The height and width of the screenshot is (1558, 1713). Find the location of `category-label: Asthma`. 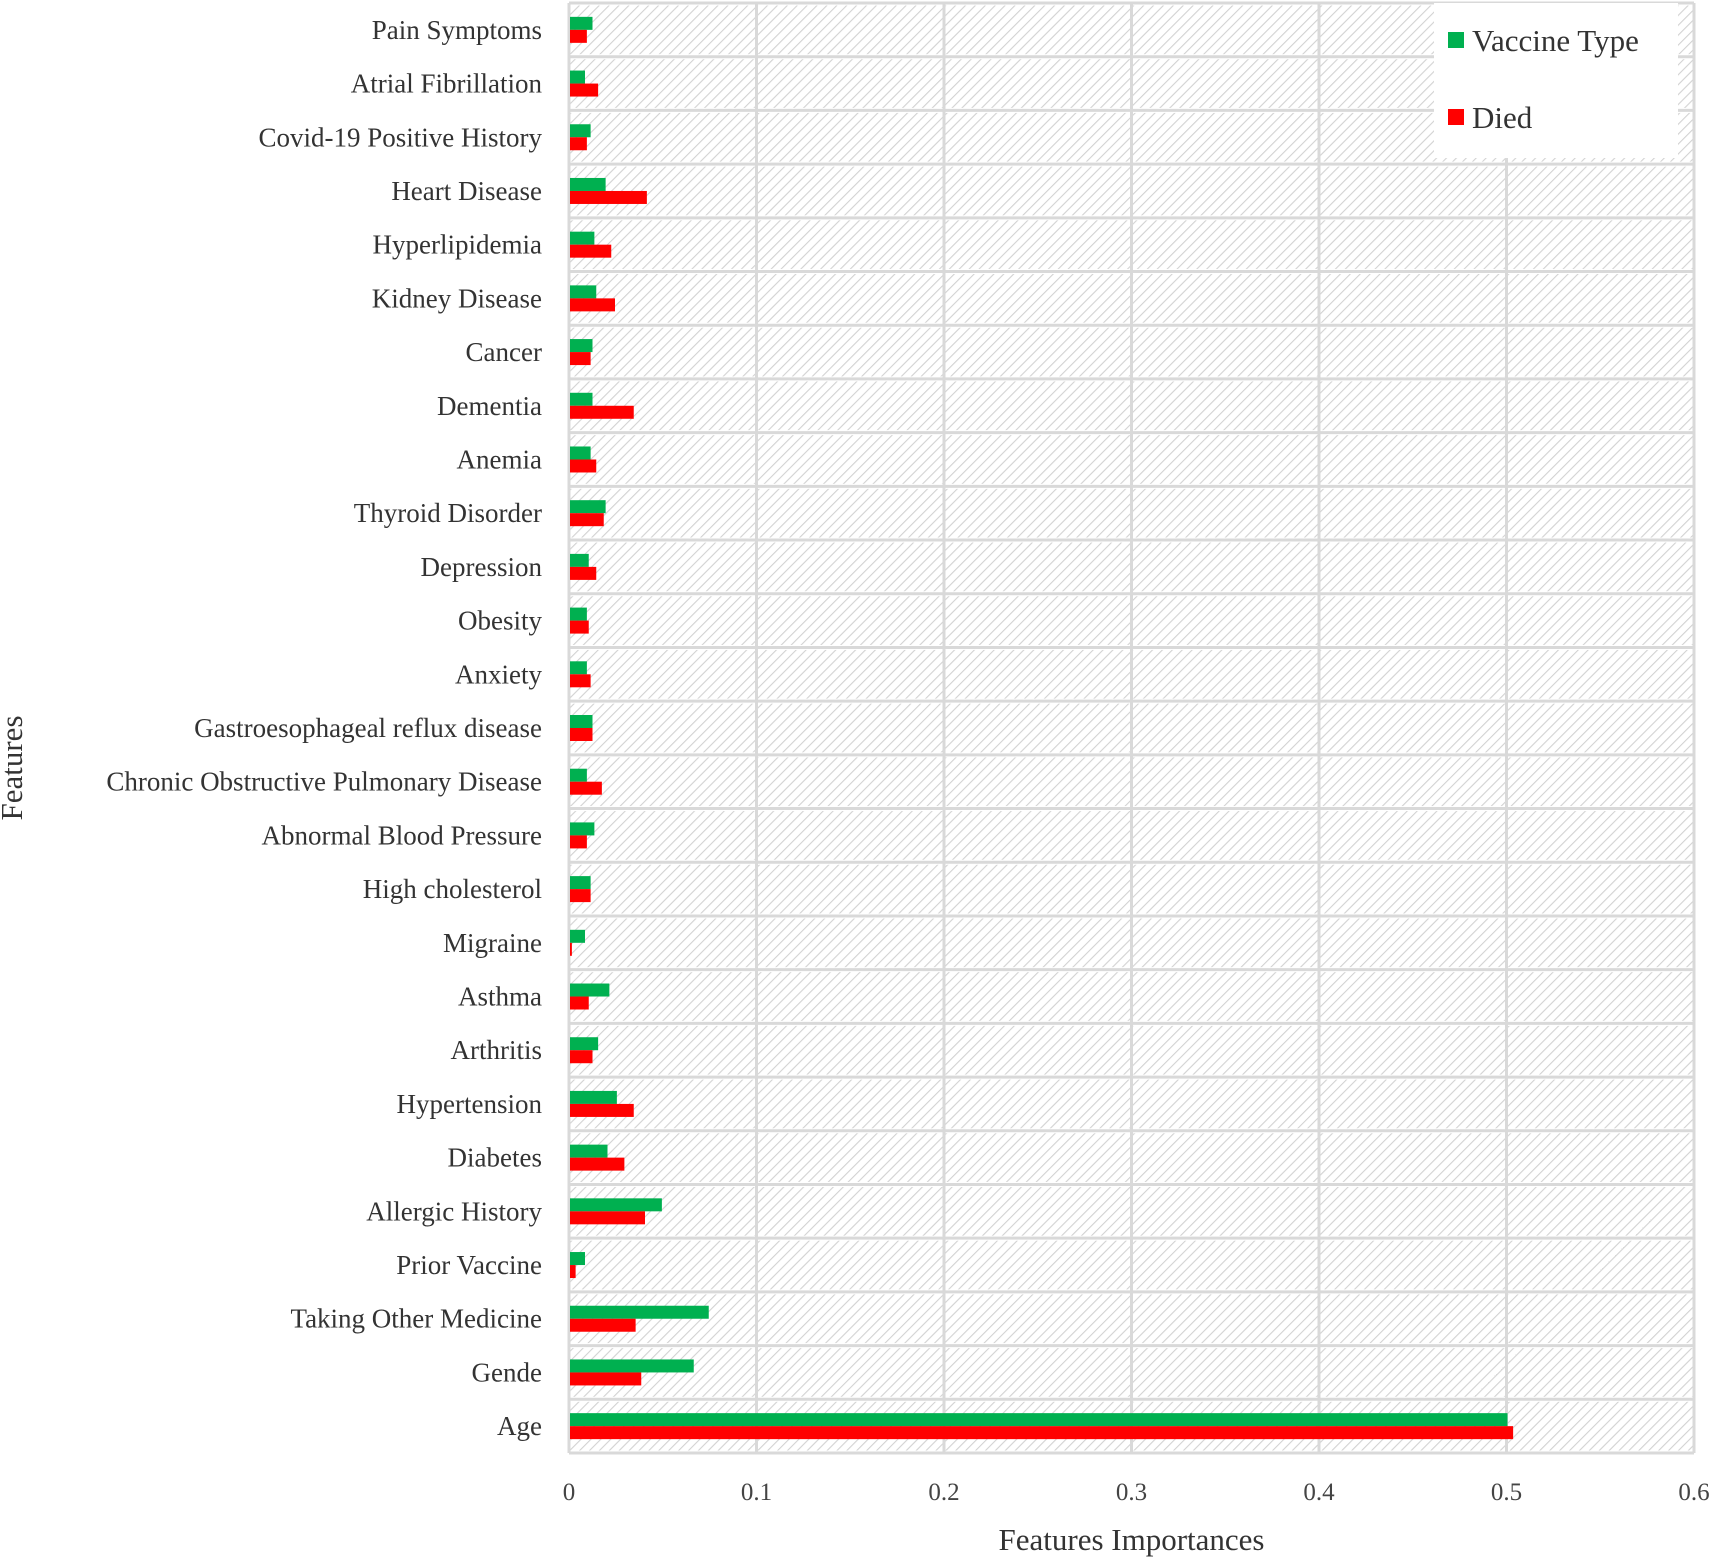

category-label: Asthma is located at coordinates (500, 997).